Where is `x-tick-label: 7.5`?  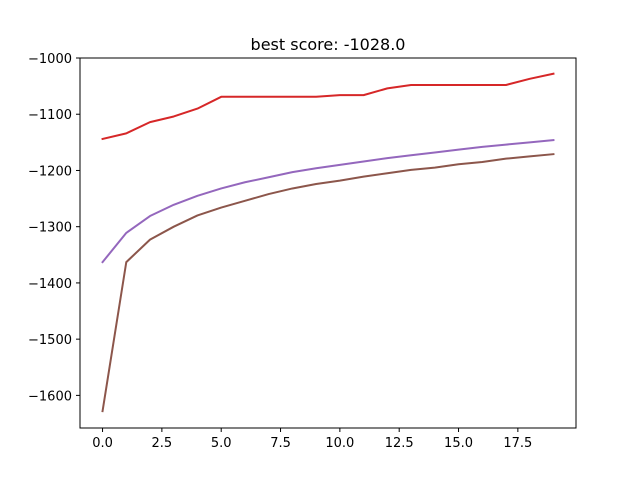
x-tick-label: 7.5 is located at coordinates (280, 443).